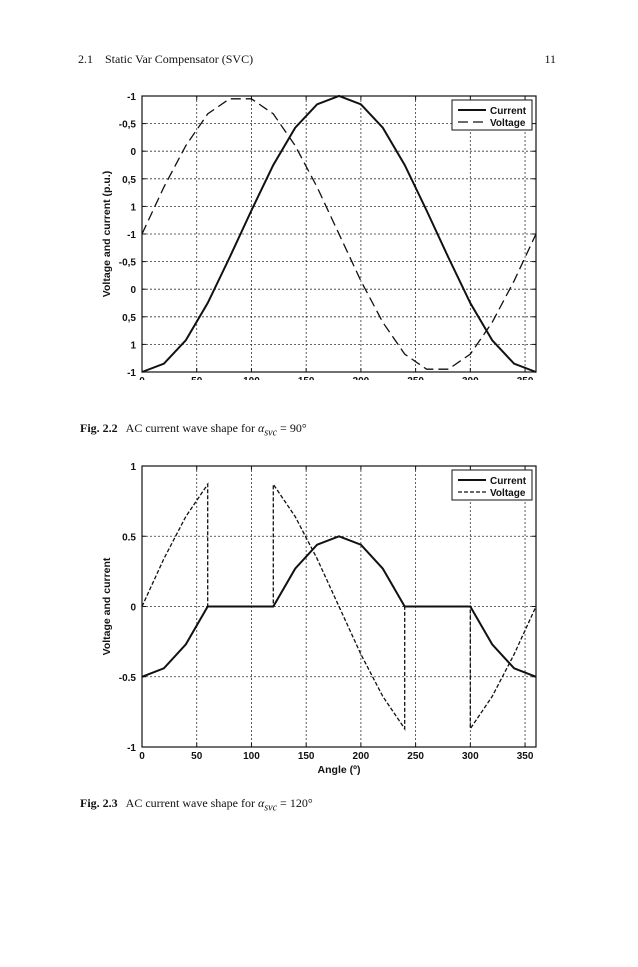 The image size is (638, 967). What do you see at coordinates (107, 606) in the screenshot?
I see `y-axis-label: Voltage and current` at bounding box center [107, 606].